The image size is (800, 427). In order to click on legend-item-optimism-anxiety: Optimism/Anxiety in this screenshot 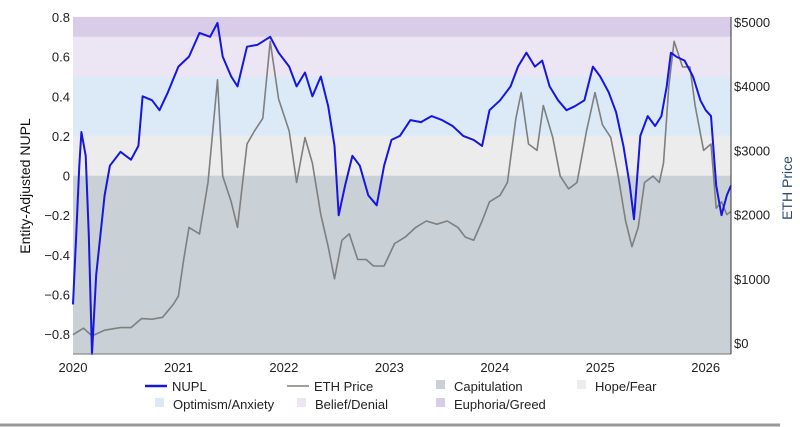, I will do `click(215, 404)`.